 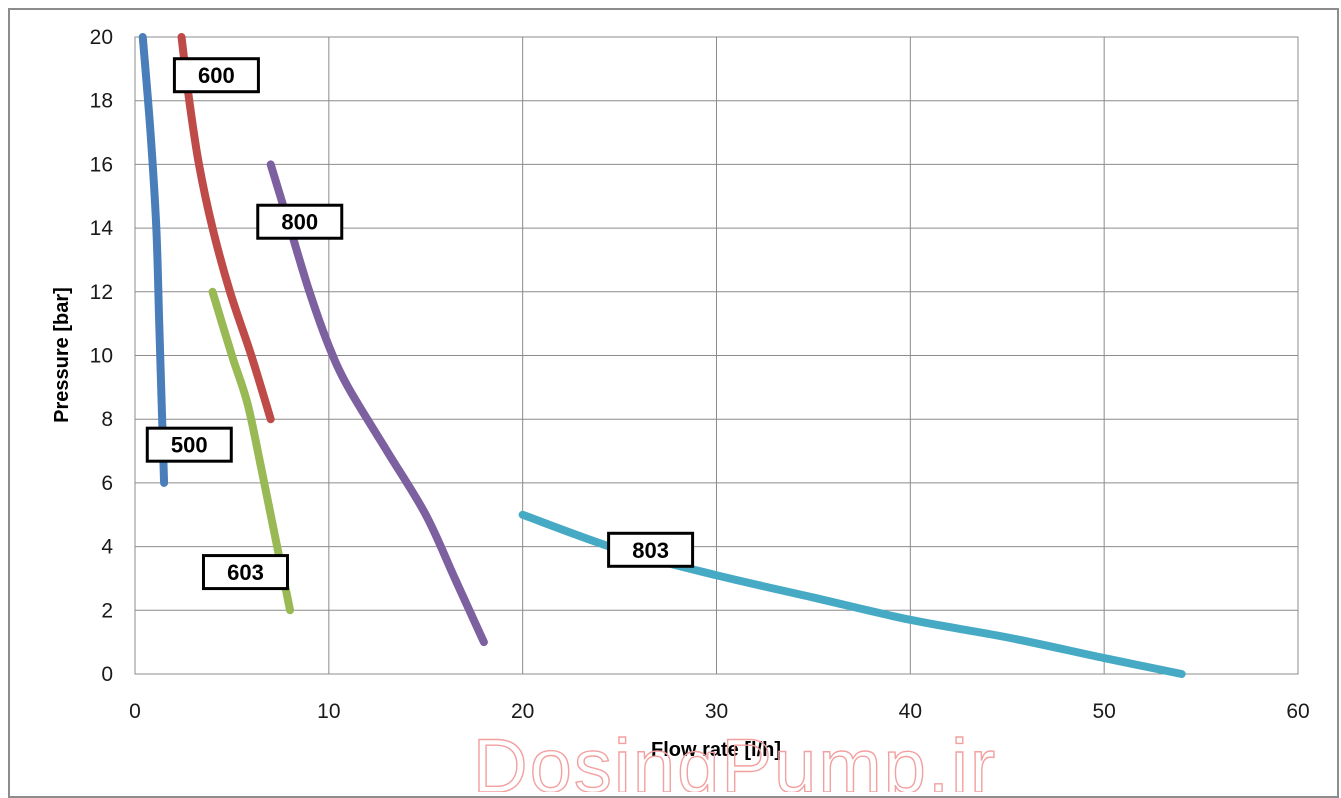 I want to click on y-tick-label: 14, so click(x=102, y=228).